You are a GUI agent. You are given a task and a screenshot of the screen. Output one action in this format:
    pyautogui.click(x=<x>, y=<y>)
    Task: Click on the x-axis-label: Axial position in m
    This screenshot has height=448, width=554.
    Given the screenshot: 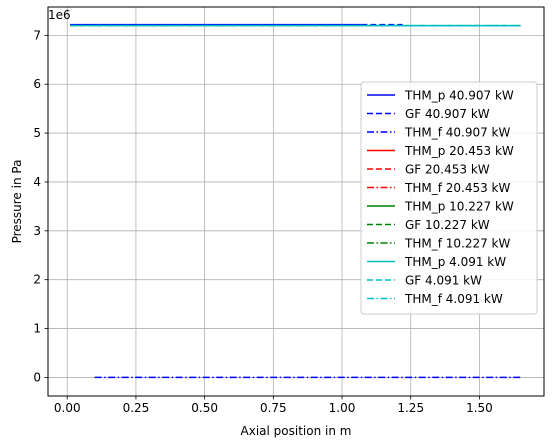 What is the action you would take?
    pyautogui.click(x=296, y=431)
    